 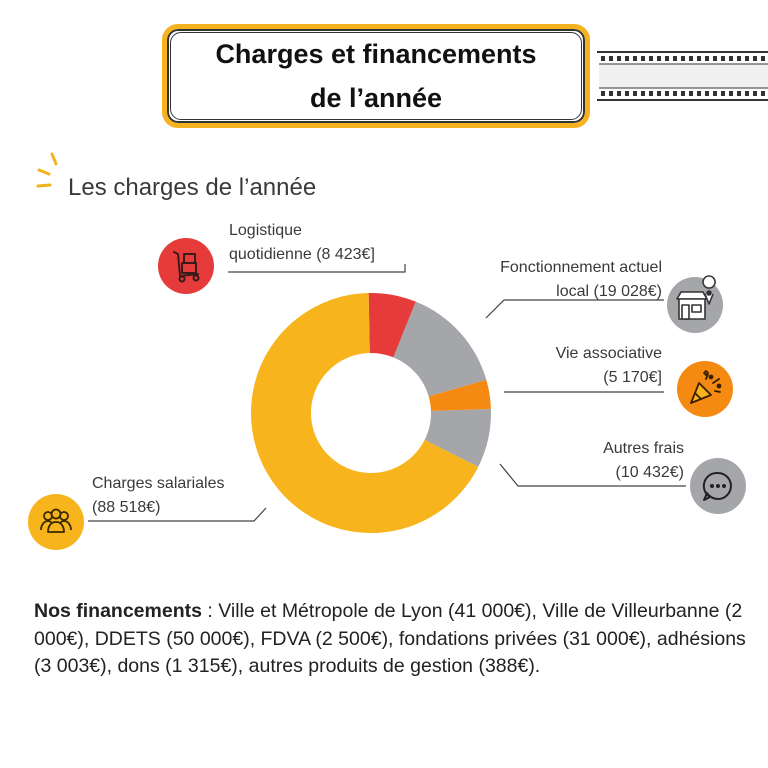 What do you see at coordinates (56, 522) in the screenshot?
I see `people-group-icon` at bounding box center [56, 522].